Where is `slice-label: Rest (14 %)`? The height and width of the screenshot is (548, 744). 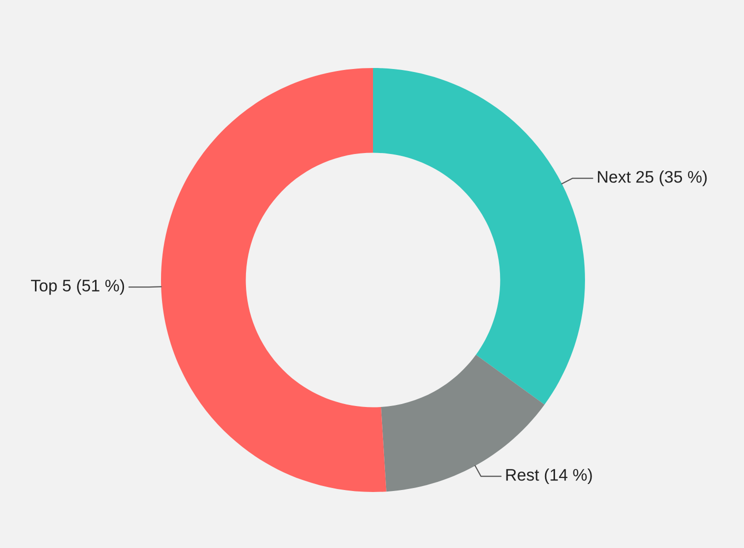 slice-label: Rest (14 %) is located at coordinates (549, 476).